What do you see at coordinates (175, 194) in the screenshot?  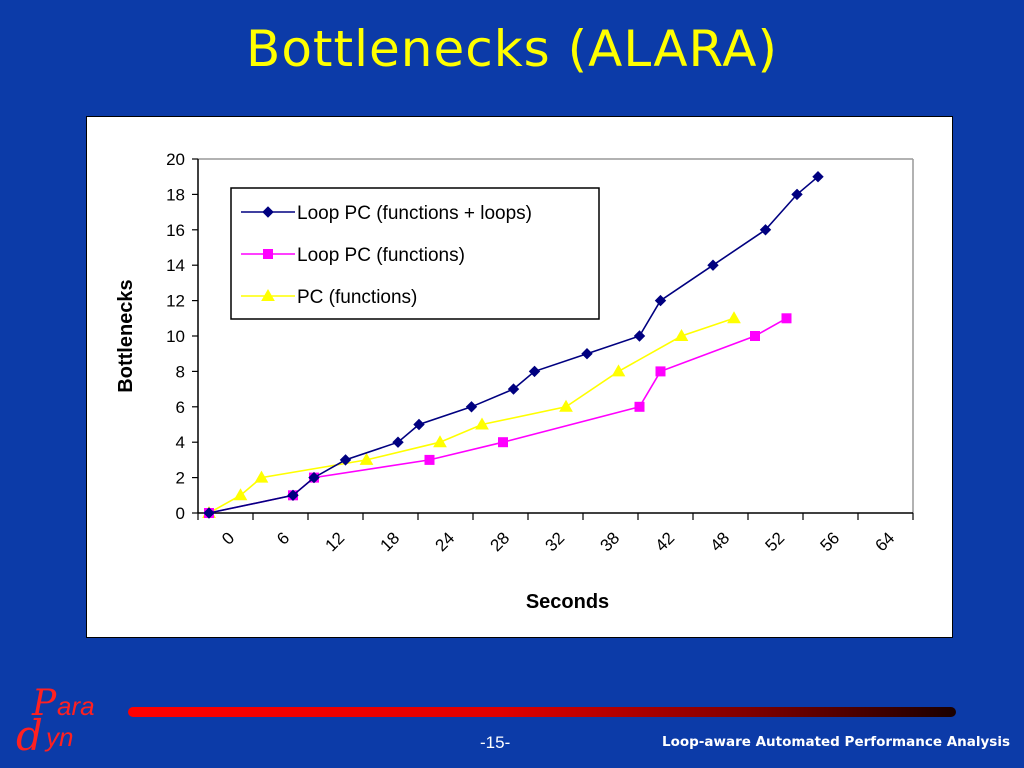 I see `y-tick-label: 18` at bounding box center [175, 194].